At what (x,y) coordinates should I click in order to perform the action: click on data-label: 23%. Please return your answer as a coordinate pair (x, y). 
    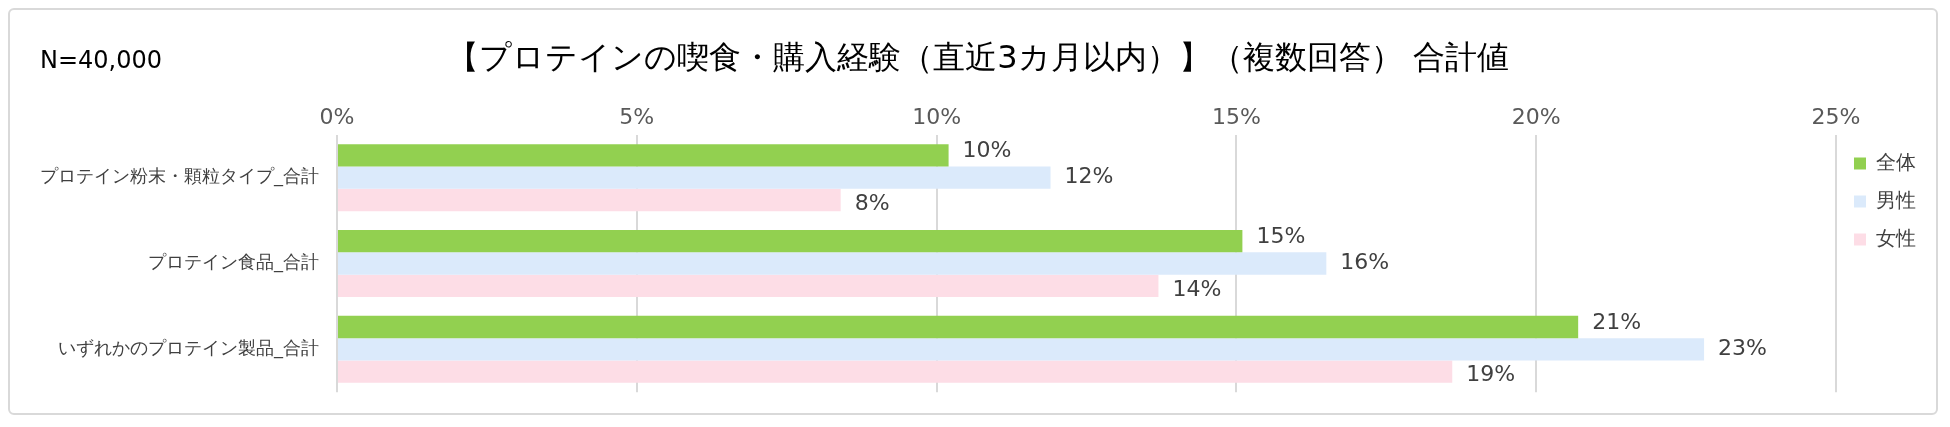
    Looking at the image, I should click on (1742, 348).